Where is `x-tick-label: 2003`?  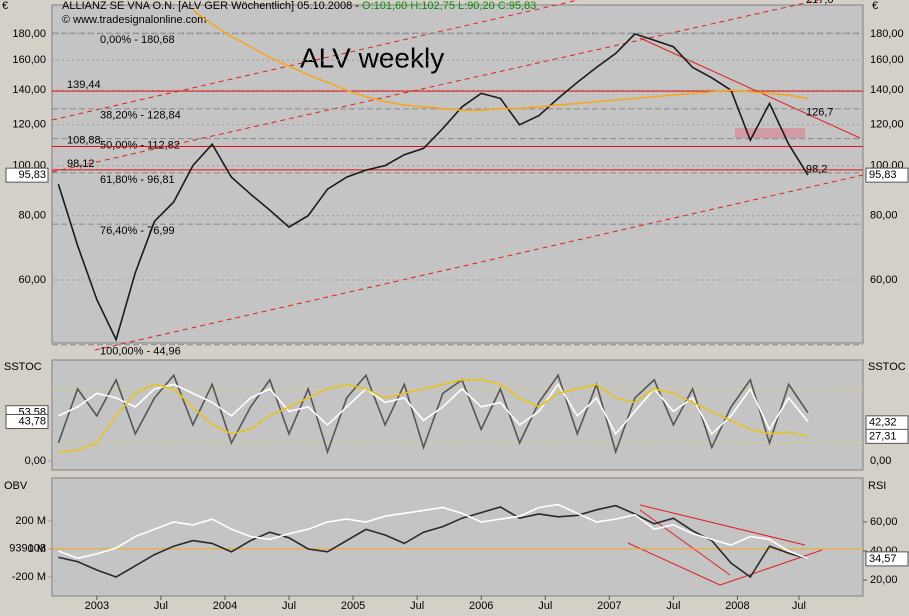
x-tick-label: 2003 is located at coordinates (97, 606).